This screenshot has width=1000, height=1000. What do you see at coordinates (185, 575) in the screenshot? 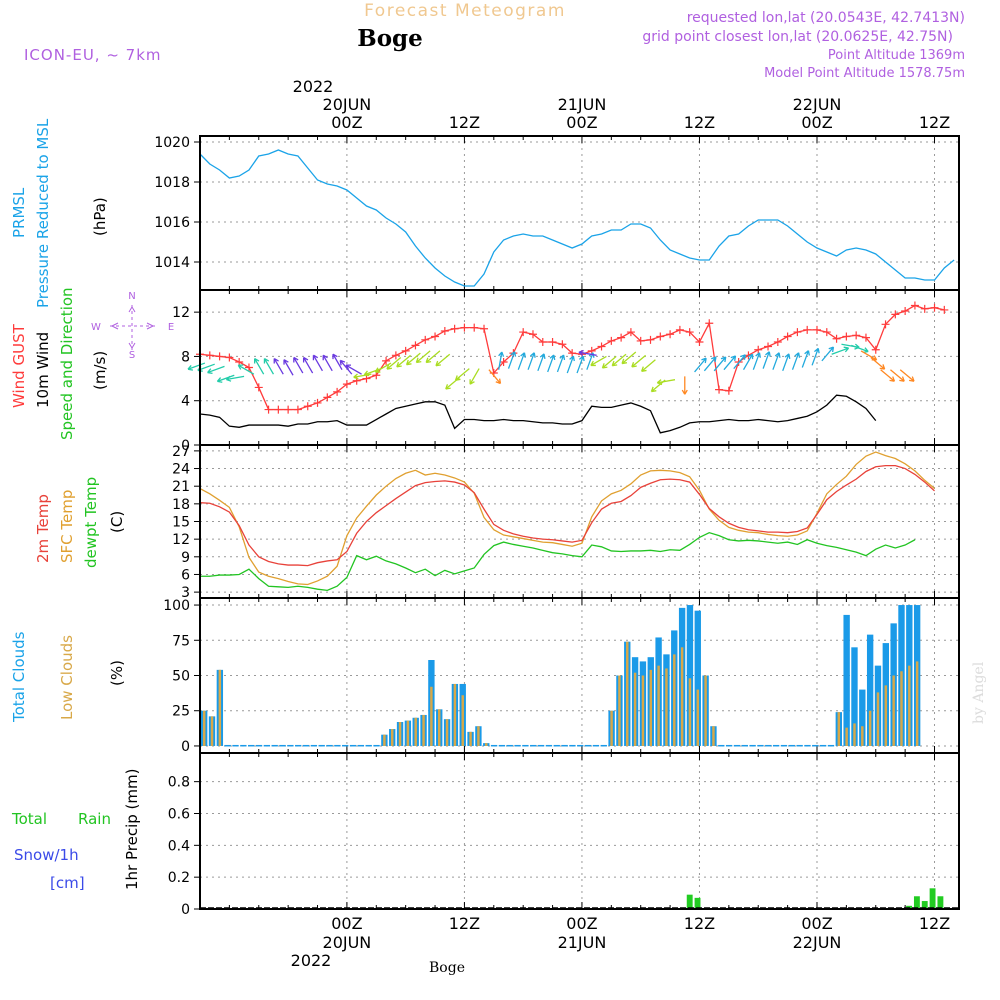
I see `y-tick-label: 6` at bounding box center [185, 575].